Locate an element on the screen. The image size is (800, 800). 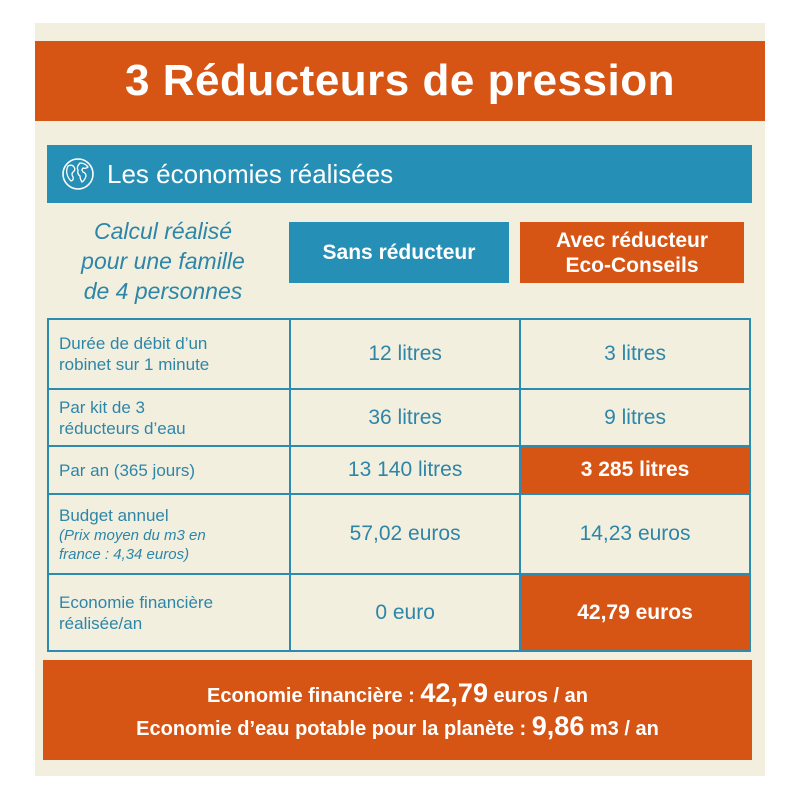
row-label-line: Par an (365 jours) is located at coordinates (127, 470).